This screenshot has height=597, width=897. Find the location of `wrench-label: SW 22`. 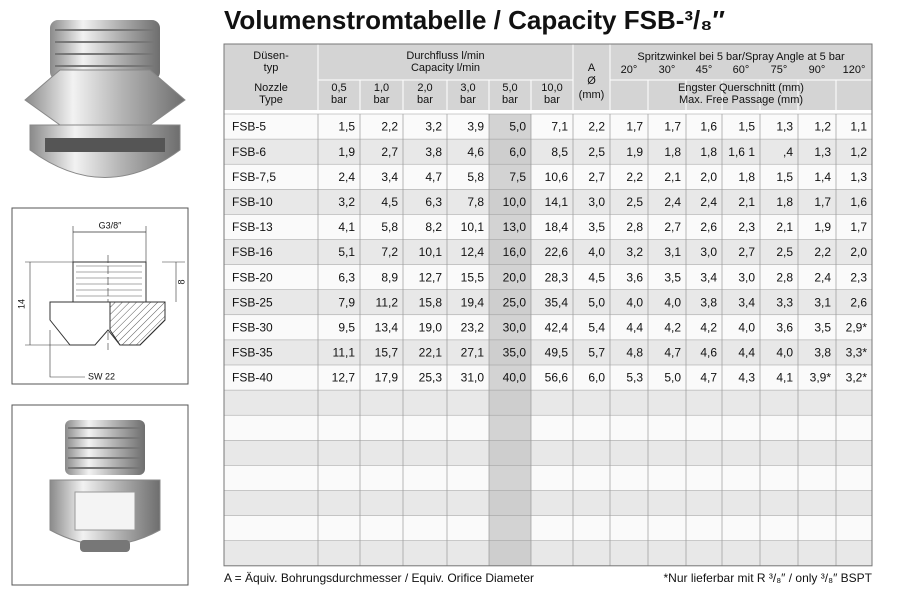

wrench-label: SW 22 is located at coordinates (101, 376).